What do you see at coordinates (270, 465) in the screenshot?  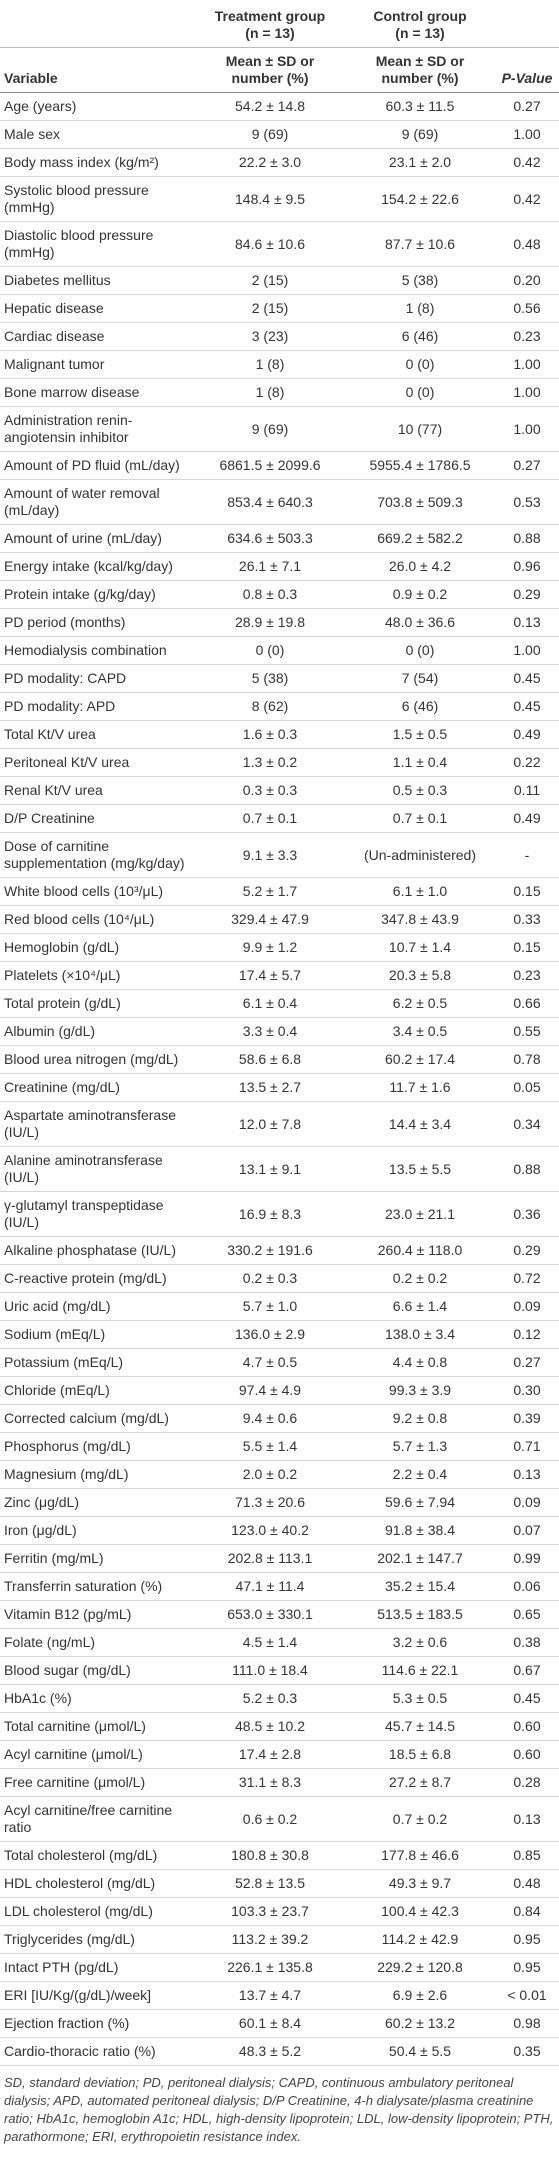 I see `treatment-cell: 6861.5 ± 2099.6` at bounding box center [270, 465].